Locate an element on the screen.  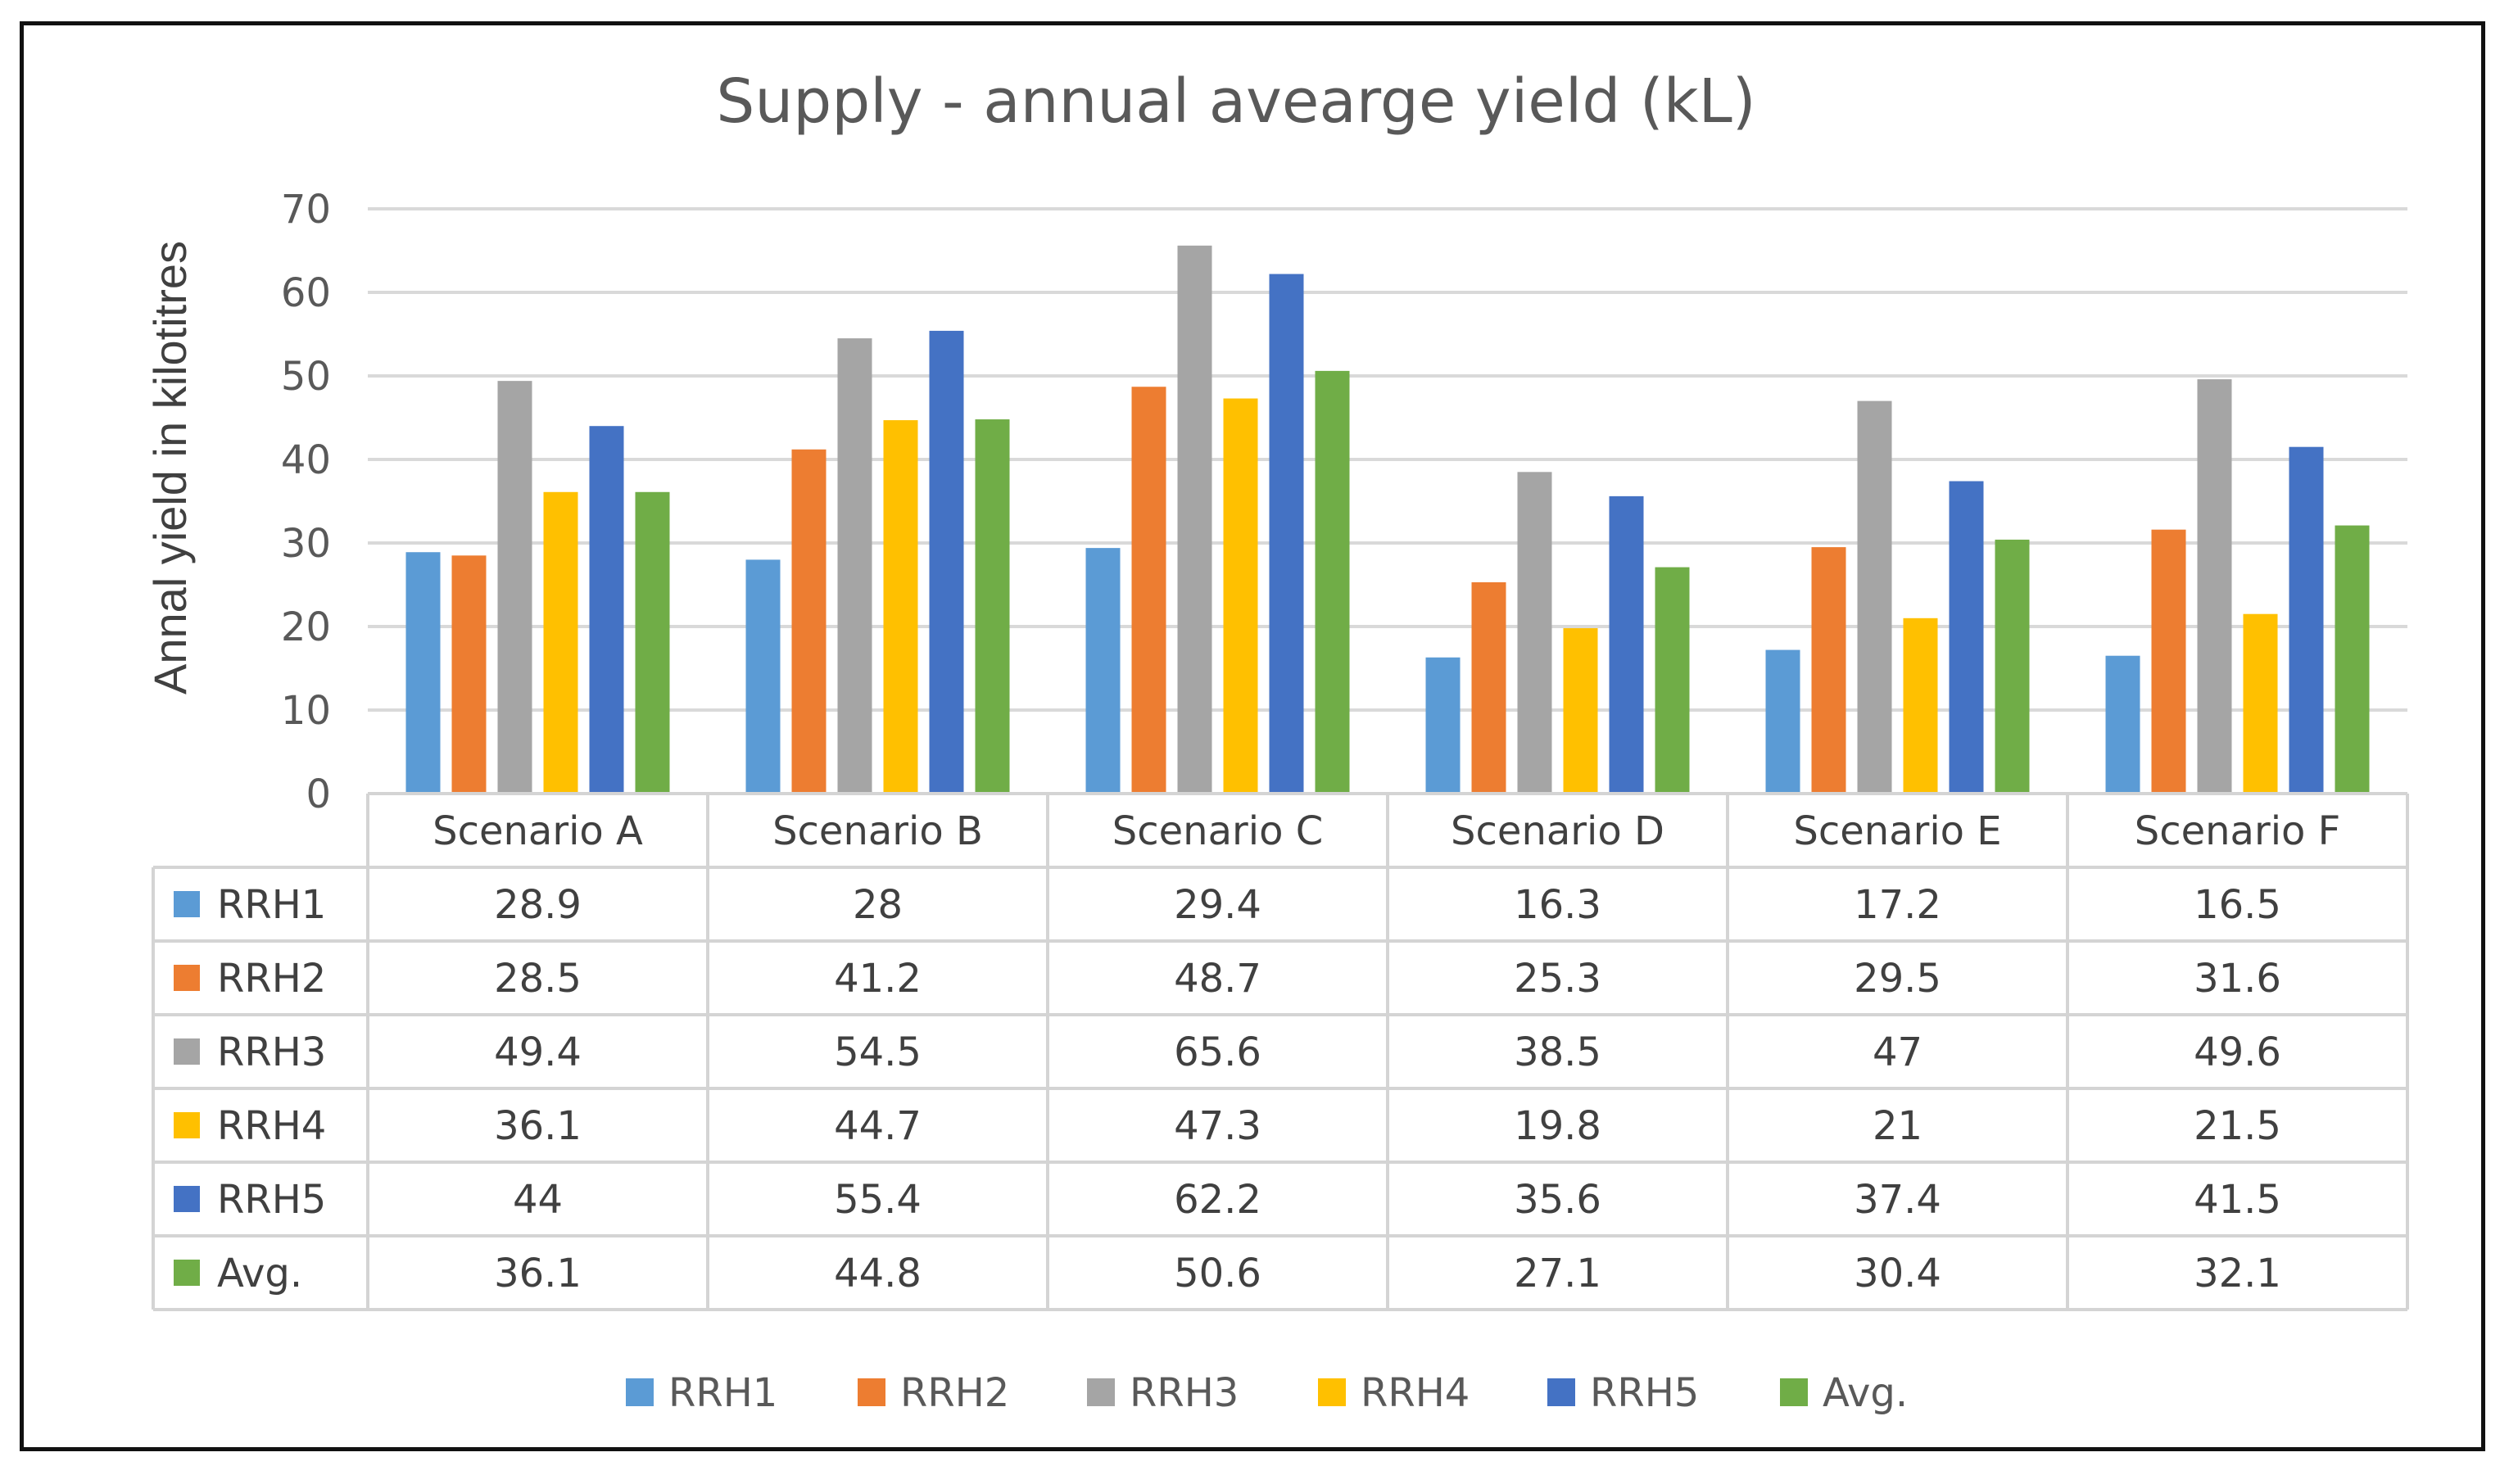
data-value: 16.3 is located at coordinates (1557, 905).